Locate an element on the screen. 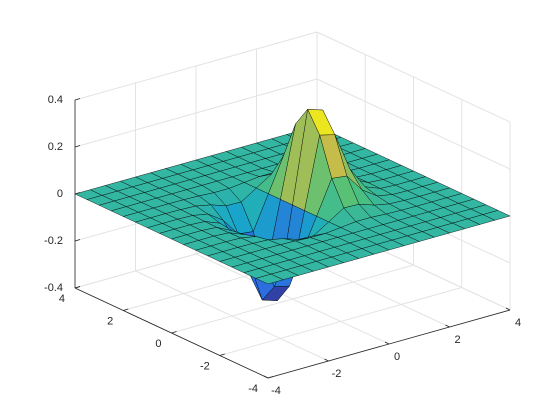 This screenshot has height=420, width=560. y-tick-label: -2 is located at coordinates (205, 366).